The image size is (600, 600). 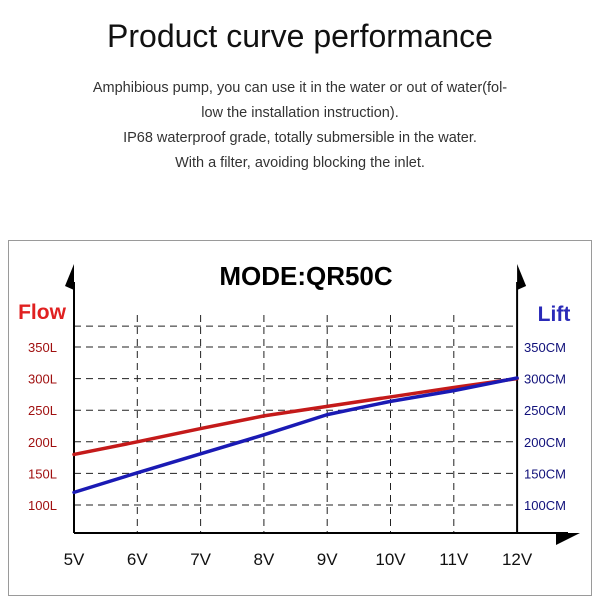 What do you see at coordinates (306, 276) in the screenshot?
I see `chart-title: MODE:QR50C` at bounding box center [306, 276].